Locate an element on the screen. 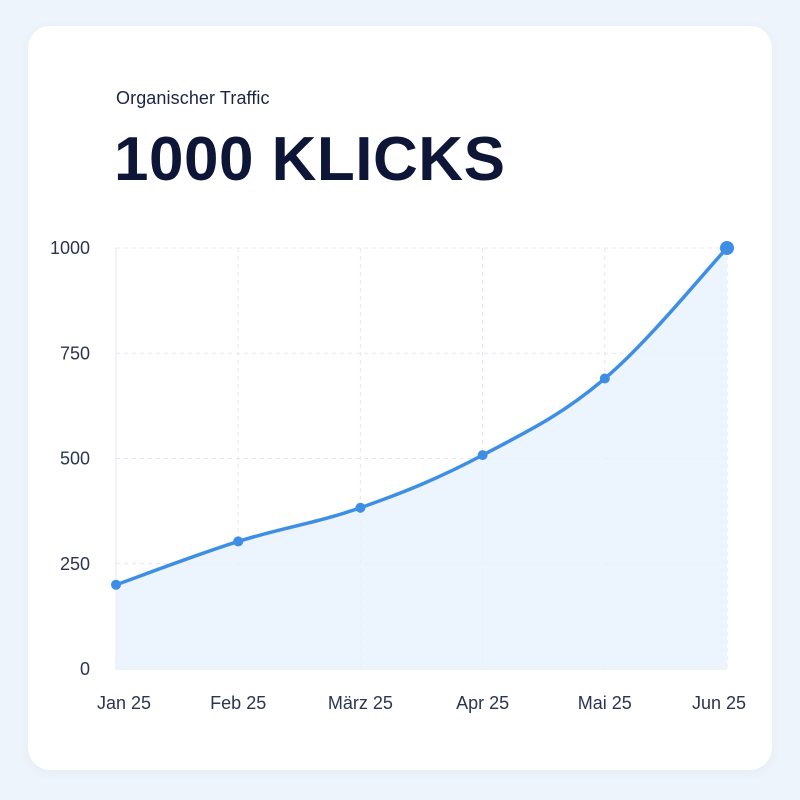 This screenshot has height=800, width=800. y-tick-label: 0 is located at coordinates (85, 669).